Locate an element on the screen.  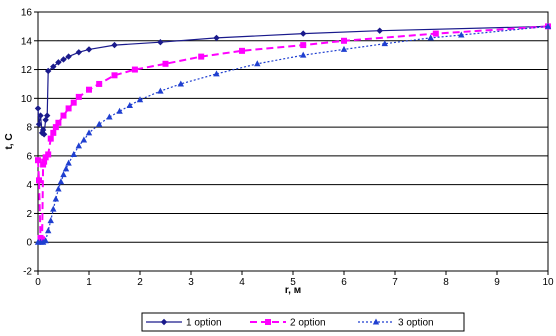
y-axis-title: t, C is located at coordinates (9, 141).